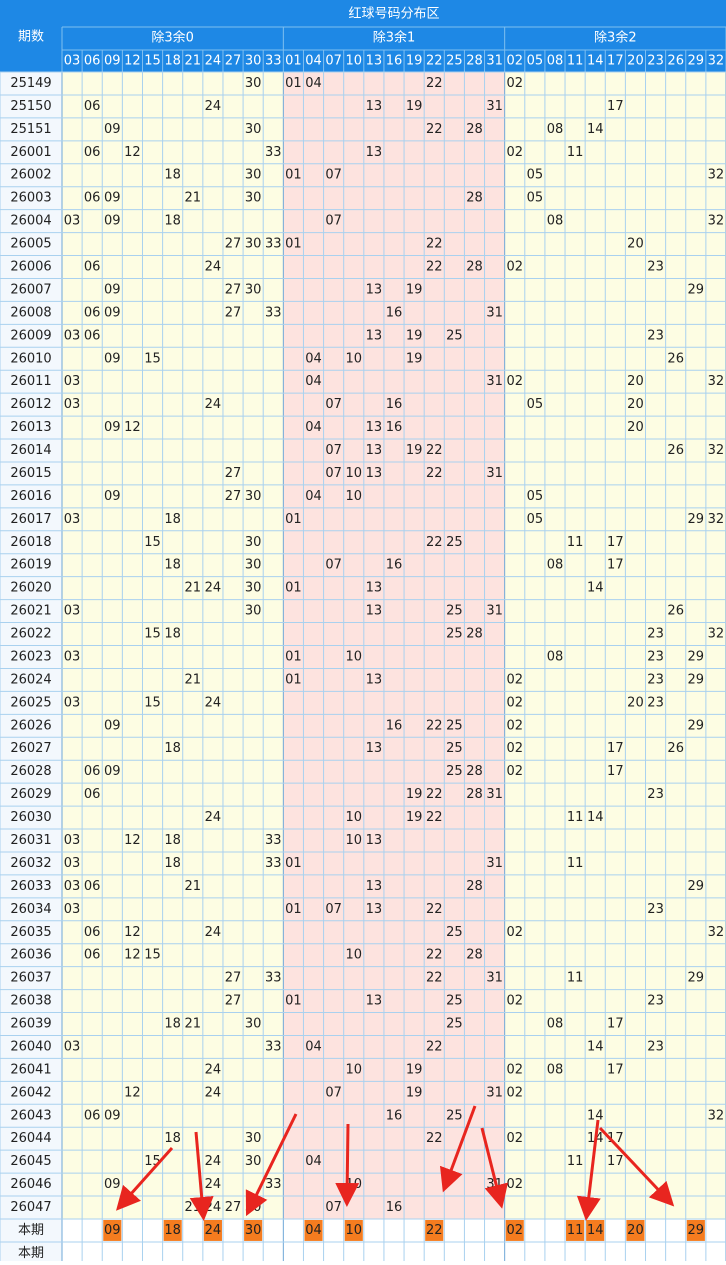  Describe the element at coordinates (30, 886) in the screenshot. I see `period: 26033` at that location.